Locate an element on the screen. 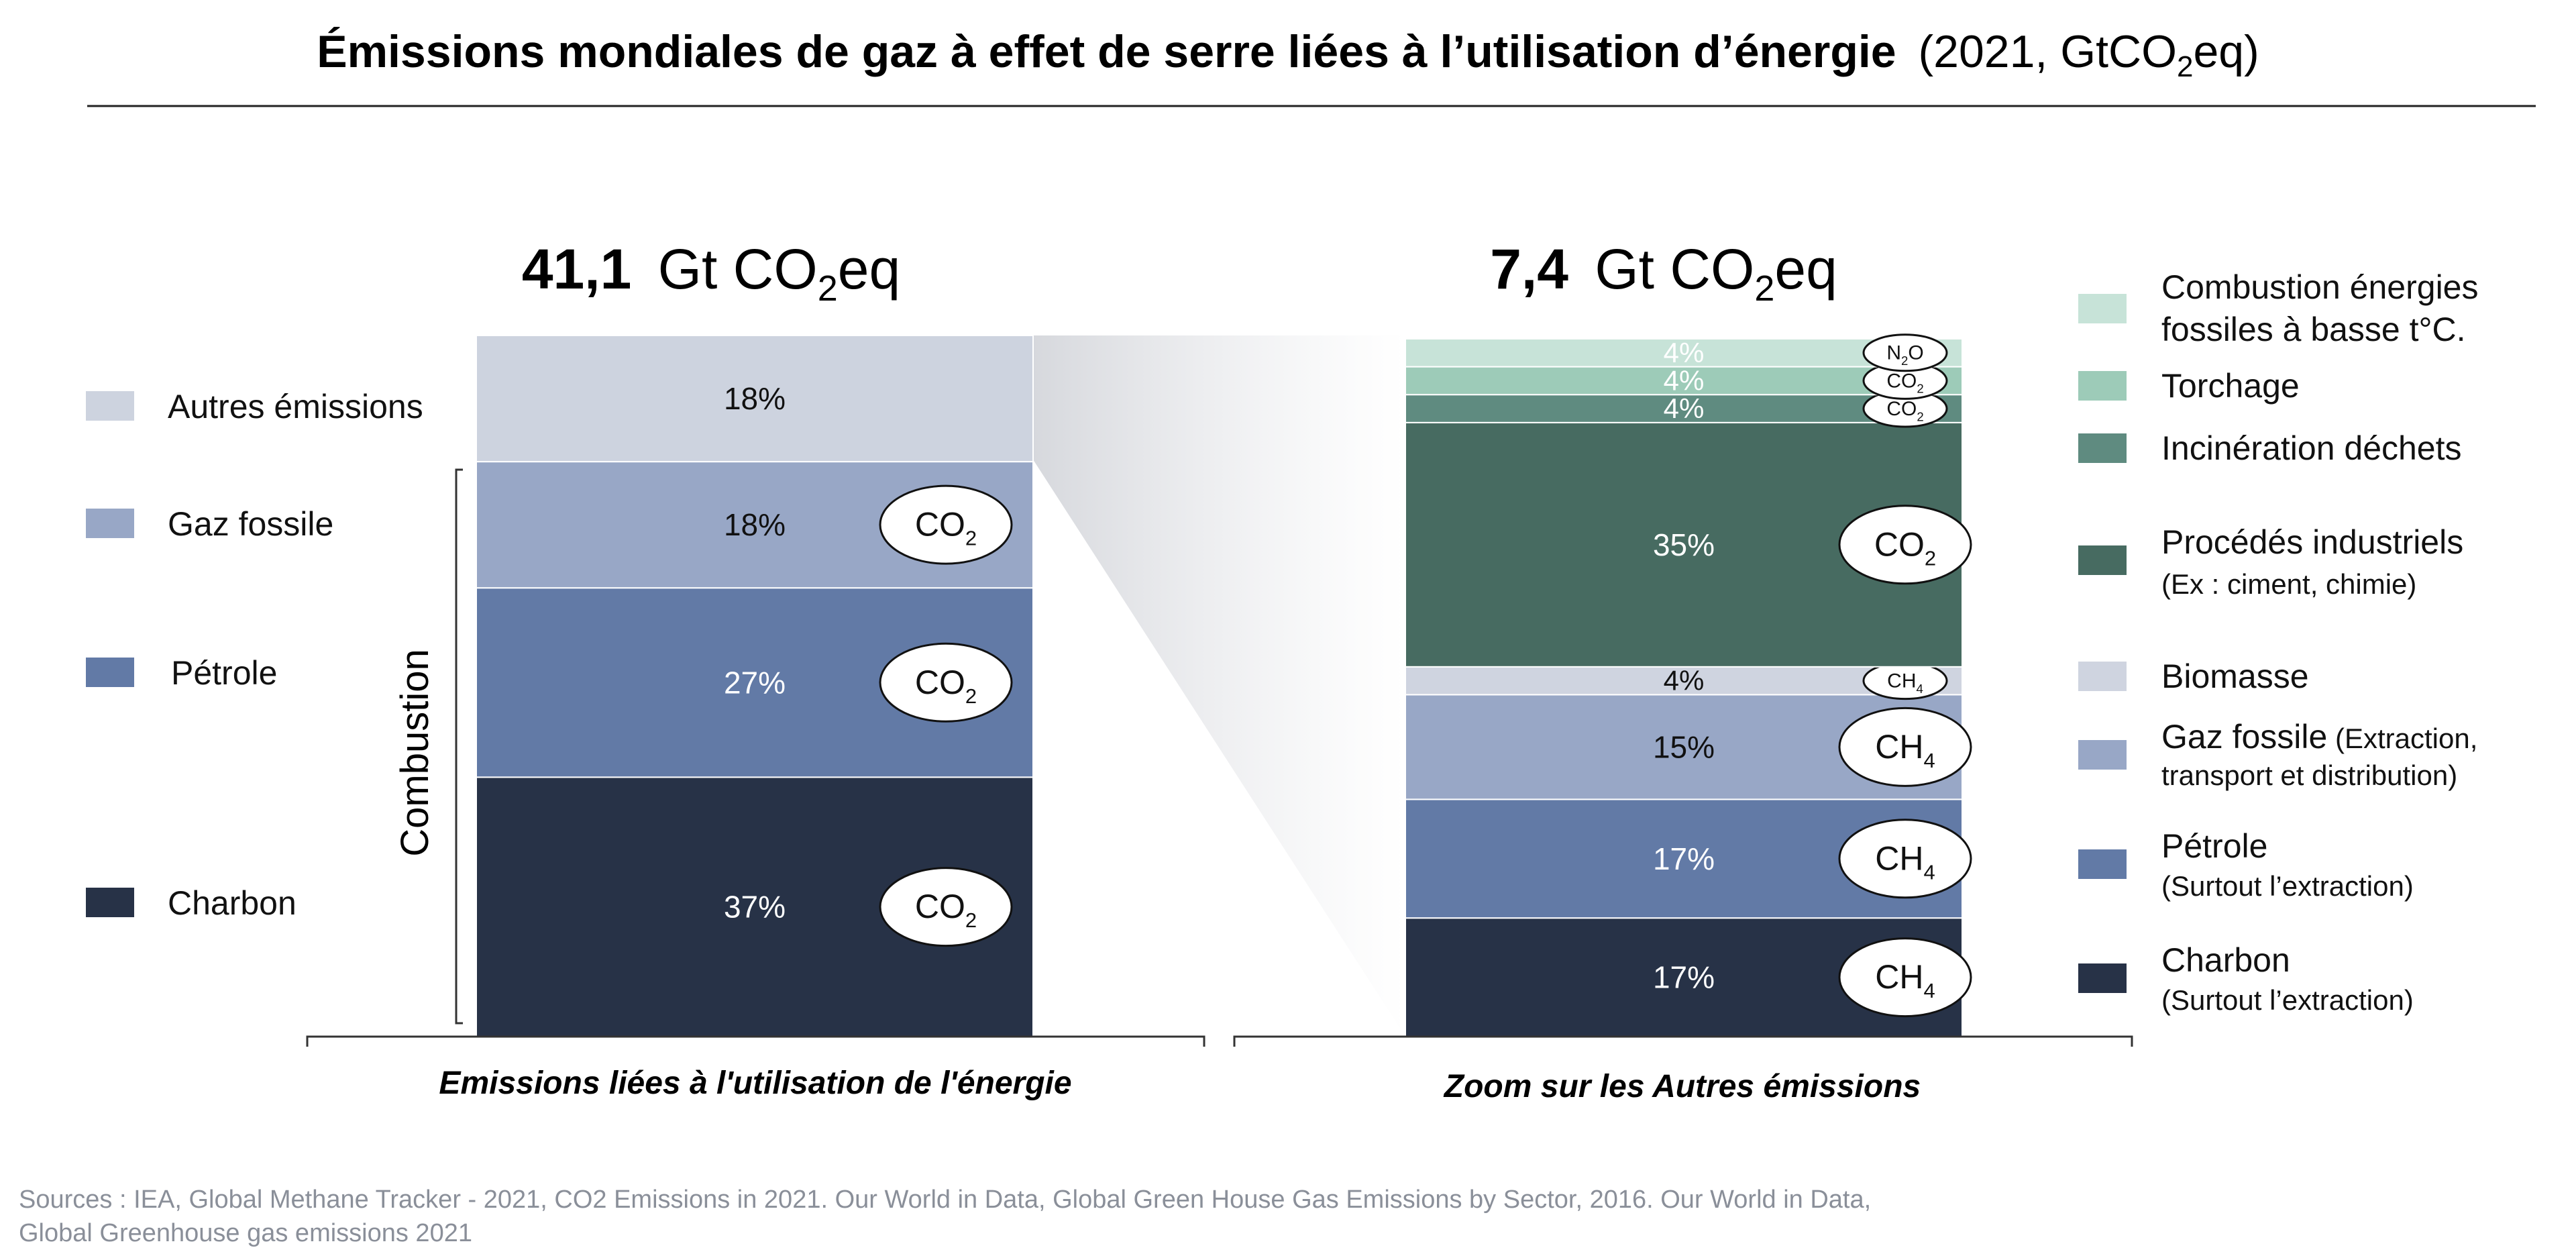 The height and width of the screenshot is (1254, 2576). right-legend-swatch-incineration is located at coordinates (2102, 448).